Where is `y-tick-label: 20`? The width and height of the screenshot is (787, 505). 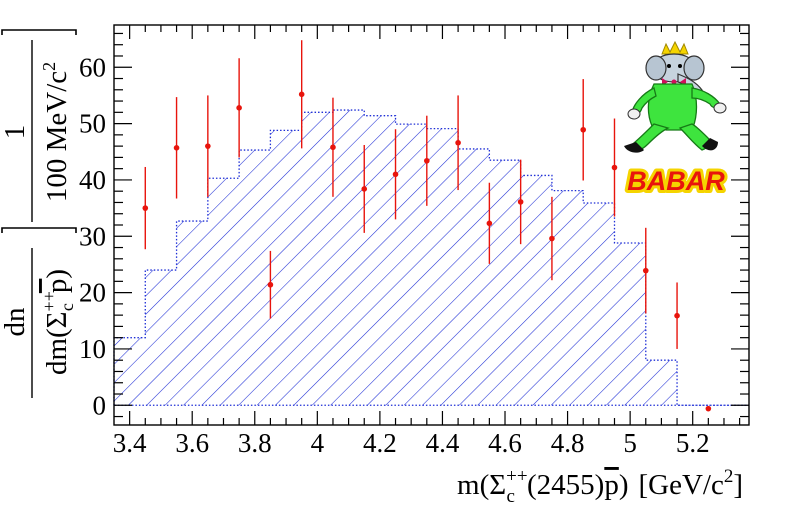 y-tick-label: 20 is located at coordinates (92, 293).